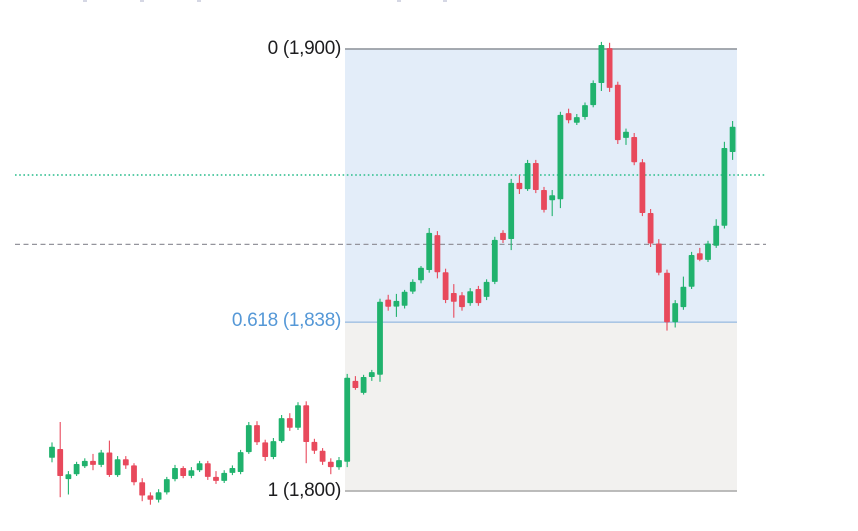 The image size is (858, 531). I want to click on fib-level-1-label: 1 (1,800), so click(304, 490).